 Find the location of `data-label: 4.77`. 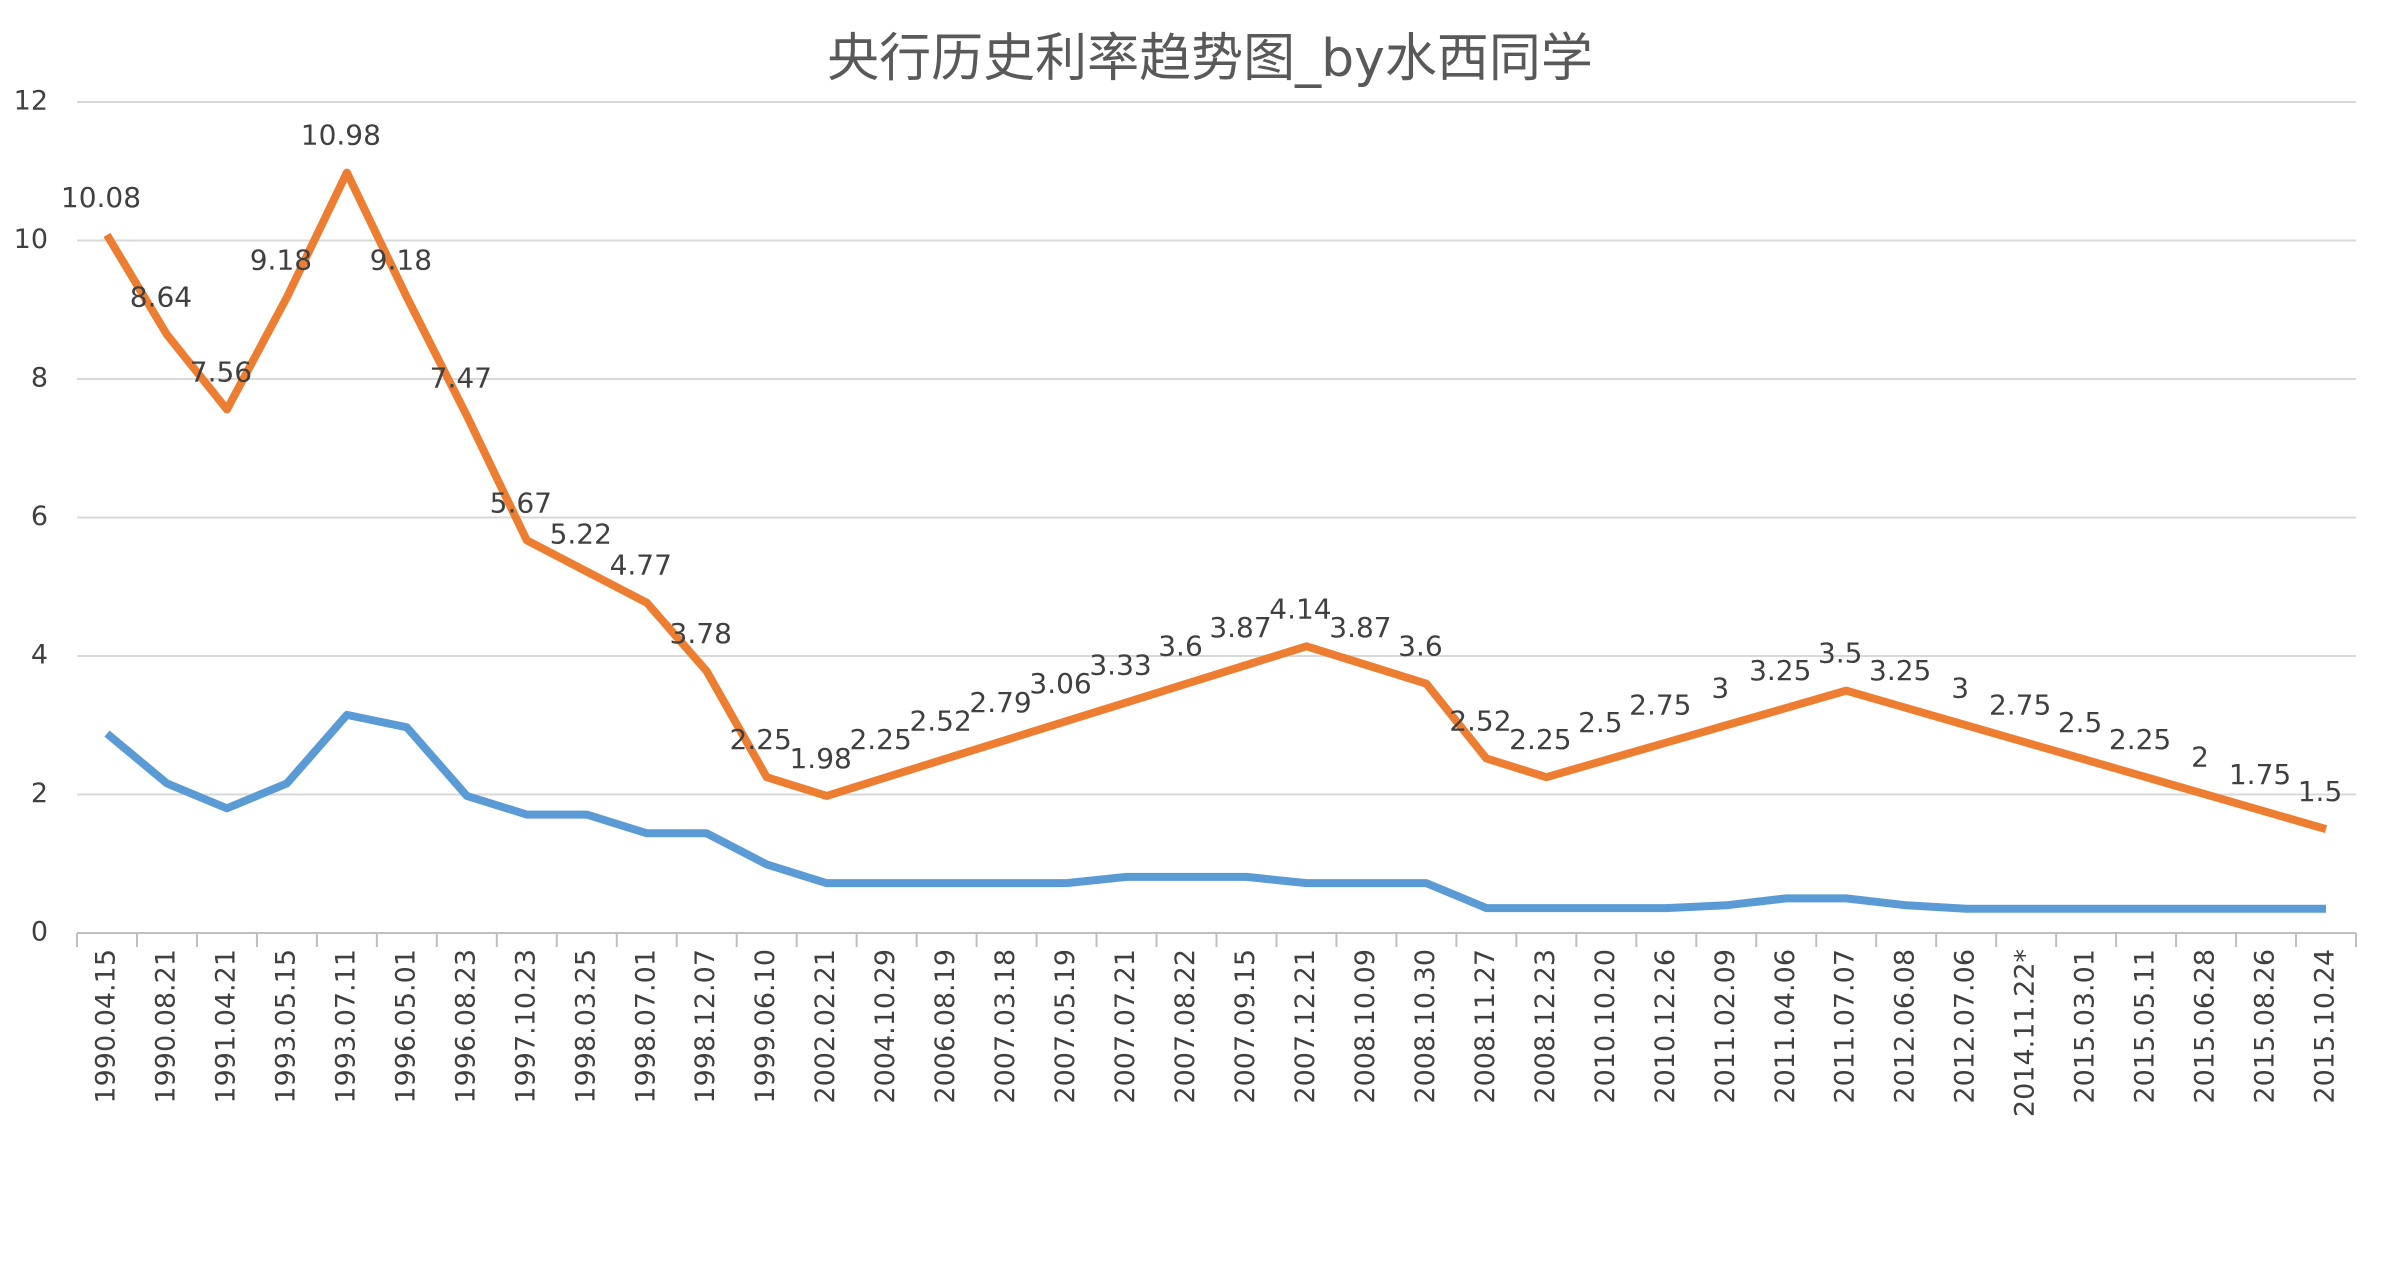

data-label: 4.77 is located at coordinates (641, 565).